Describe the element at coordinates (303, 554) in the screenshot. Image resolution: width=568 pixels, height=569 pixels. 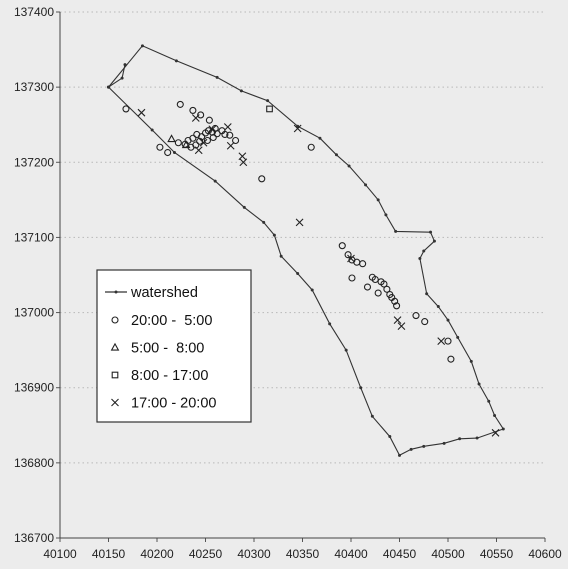
I see `x-tick-label: 40350` at that location.